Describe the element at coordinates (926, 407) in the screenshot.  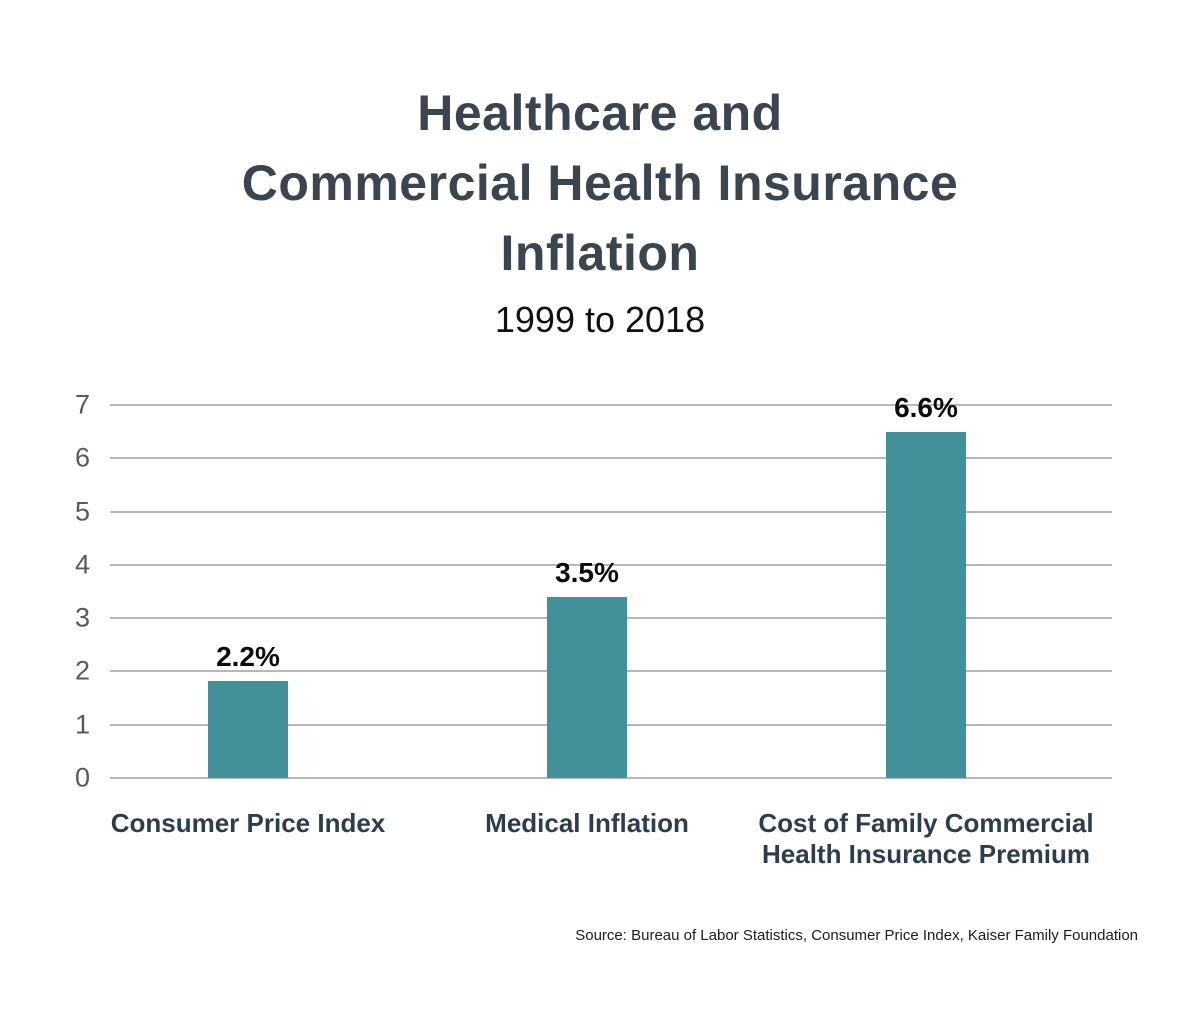
I see `bar-value-label: 6.6%` at that location.